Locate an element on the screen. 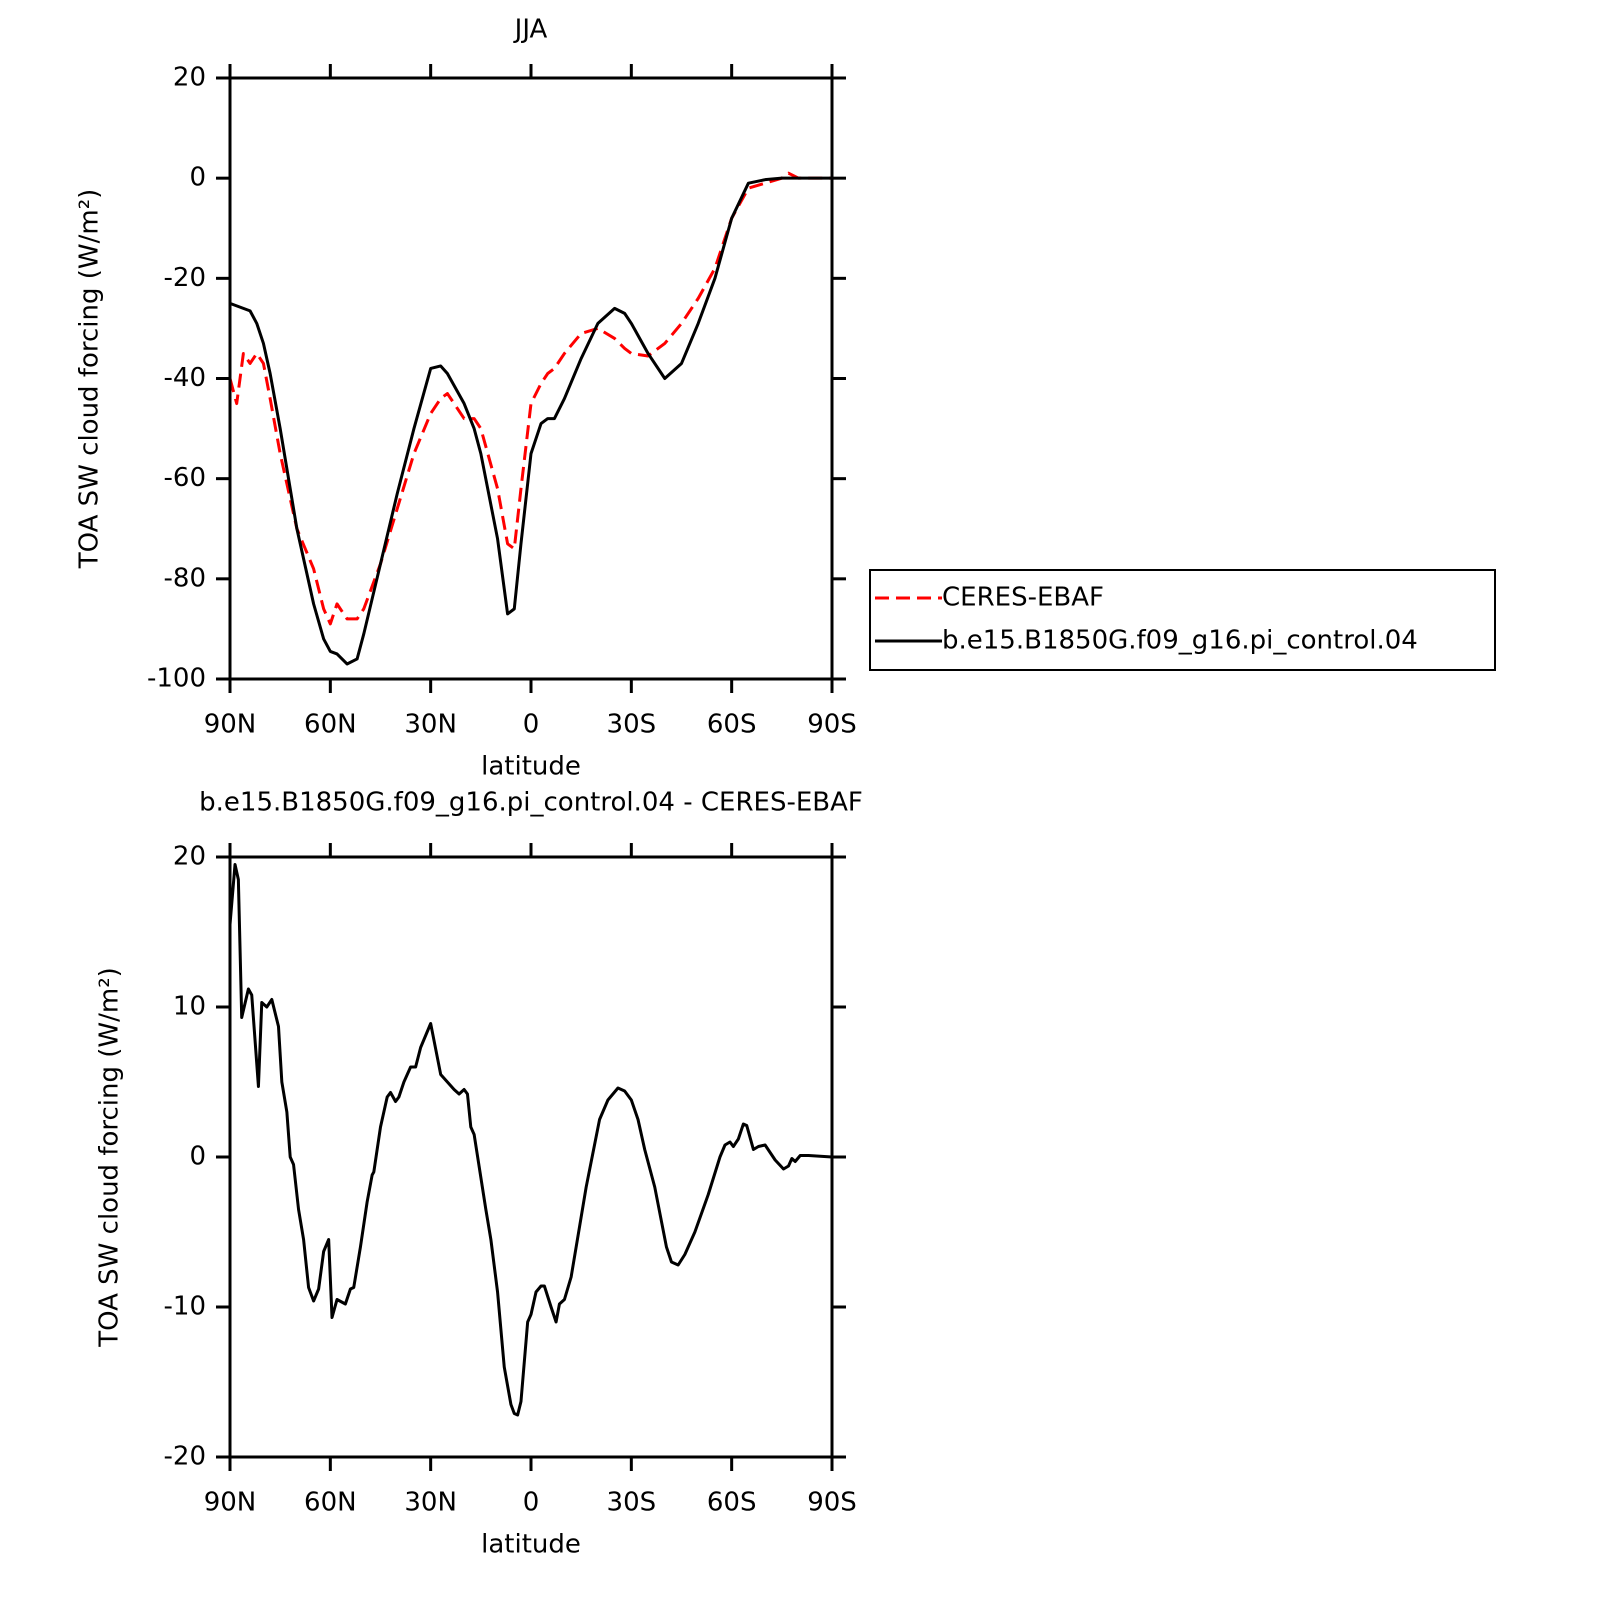 The image size is (1610, 1608). chart-title: JJA is located at coordinates (530, 30).